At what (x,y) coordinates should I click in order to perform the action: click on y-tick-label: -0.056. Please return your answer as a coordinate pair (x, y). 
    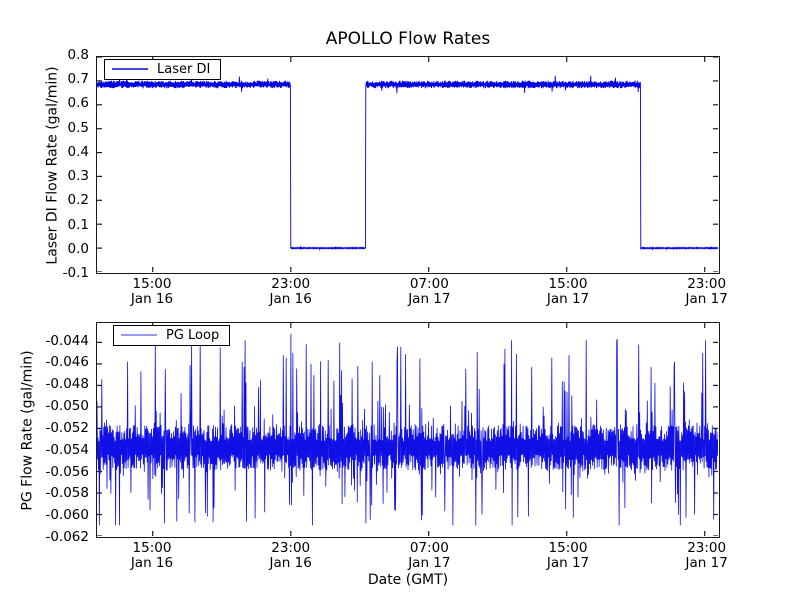
    Looking at the image, I should click on (67, 471).